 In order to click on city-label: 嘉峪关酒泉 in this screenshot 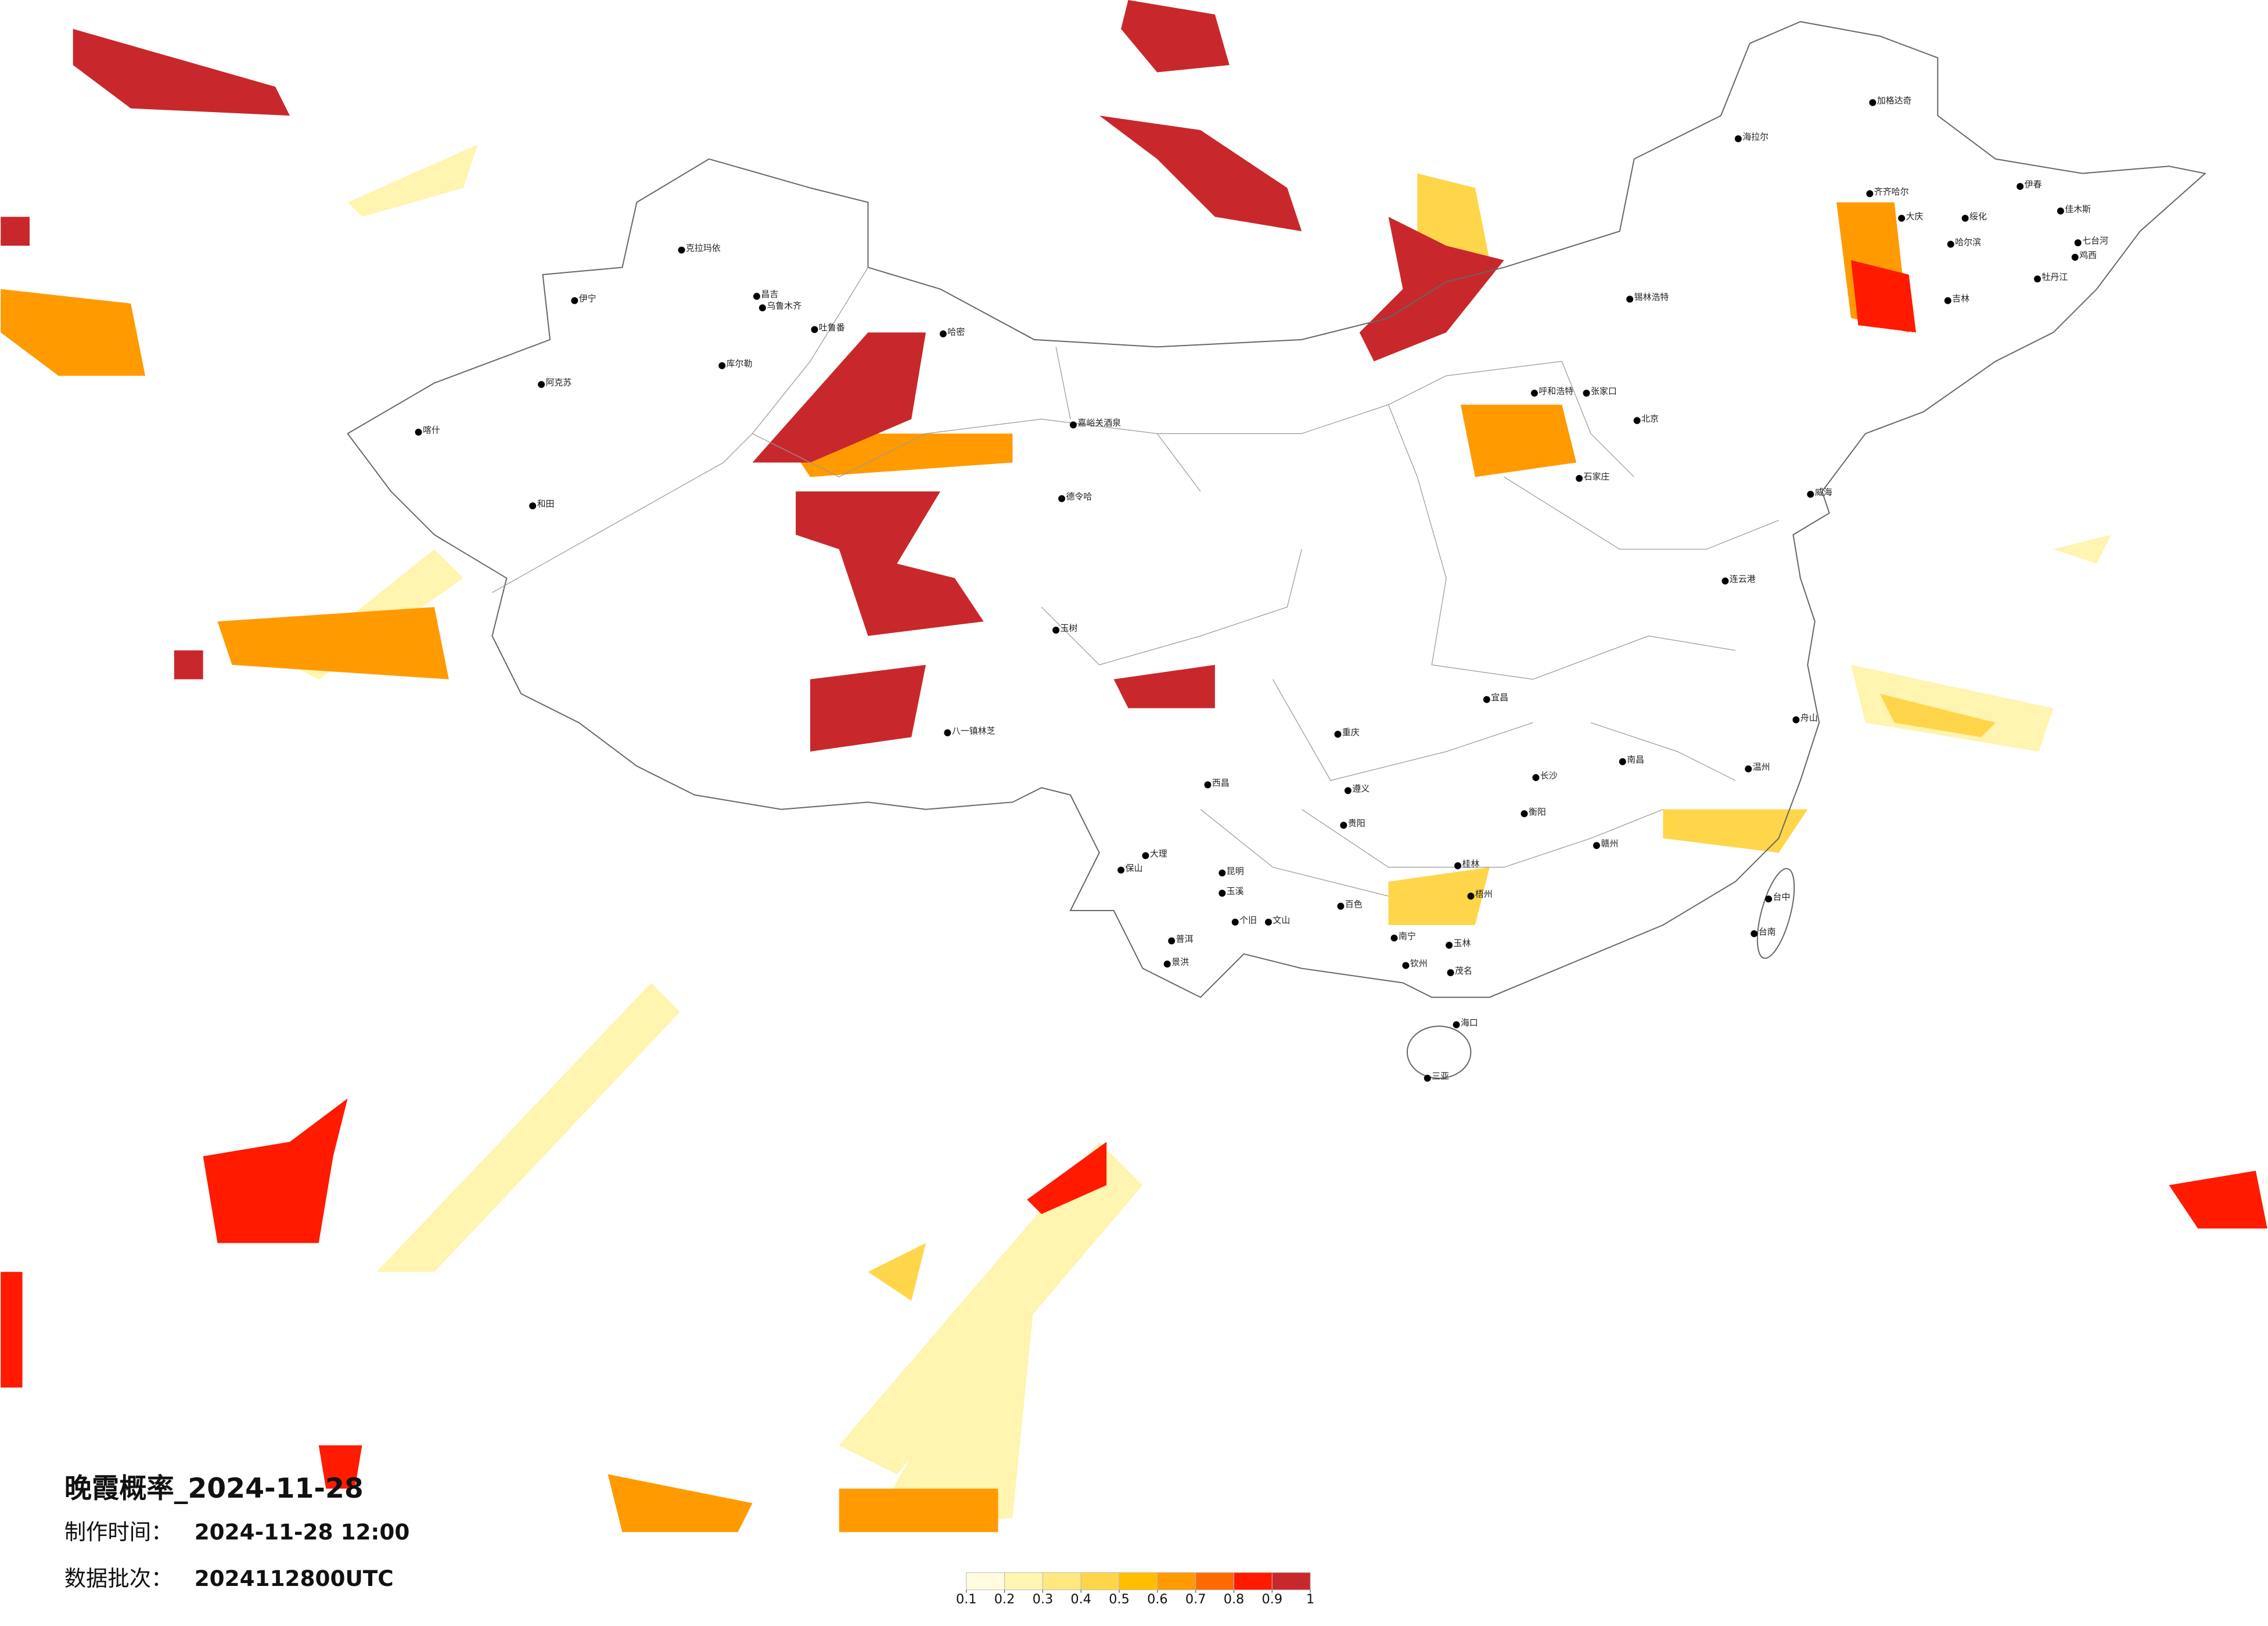, I will do `click(1099, 423)`.